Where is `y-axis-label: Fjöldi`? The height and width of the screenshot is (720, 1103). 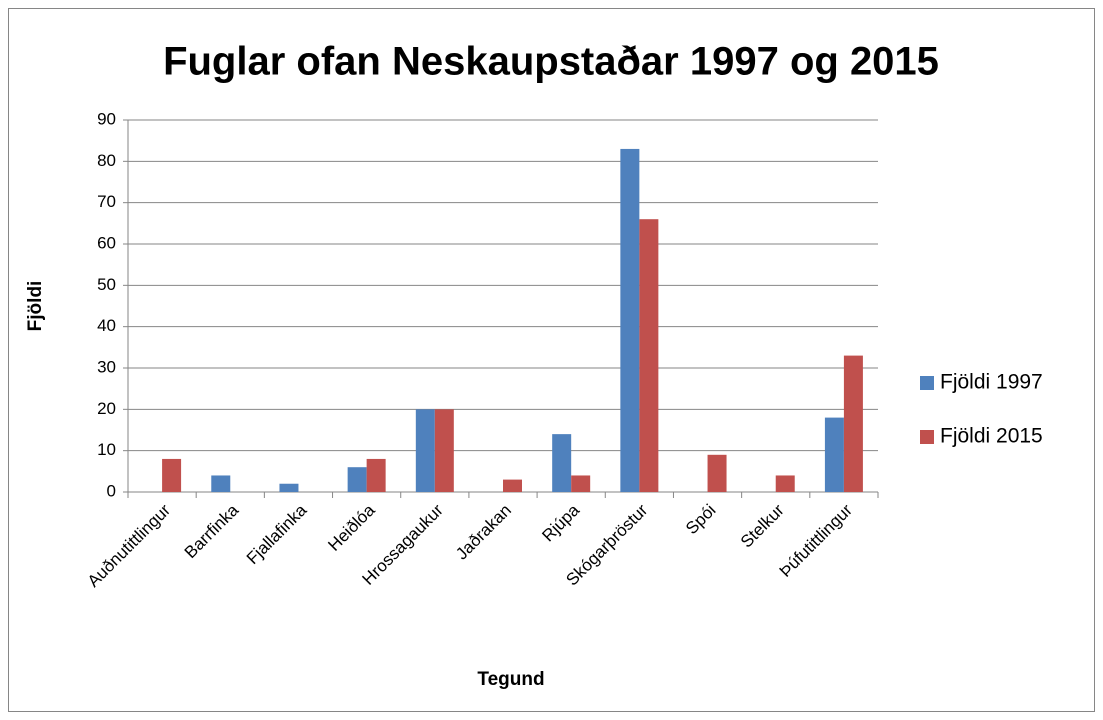 y-axis-label: Fjöldi is located at coordinates (35, 306).